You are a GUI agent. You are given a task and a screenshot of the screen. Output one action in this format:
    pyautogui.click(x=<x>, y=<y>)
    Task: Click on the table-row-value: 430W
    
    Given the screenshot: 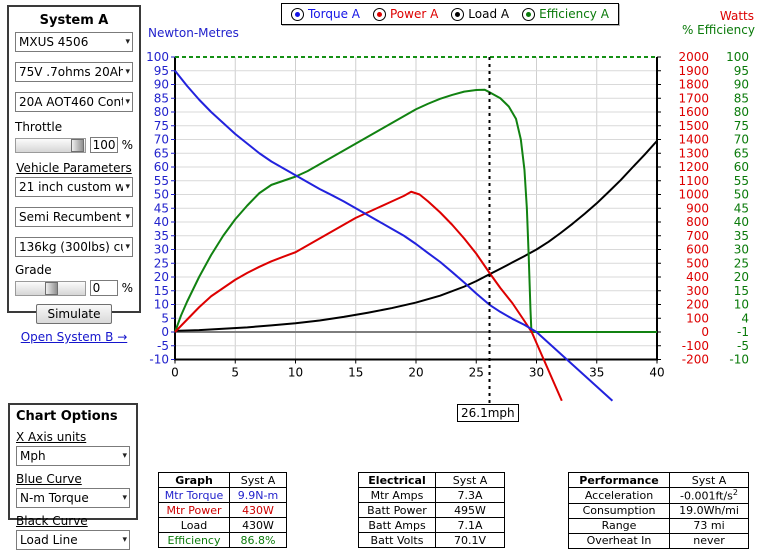 What is the action you would take?
    pyautogui.click(x=258, y=525)
    